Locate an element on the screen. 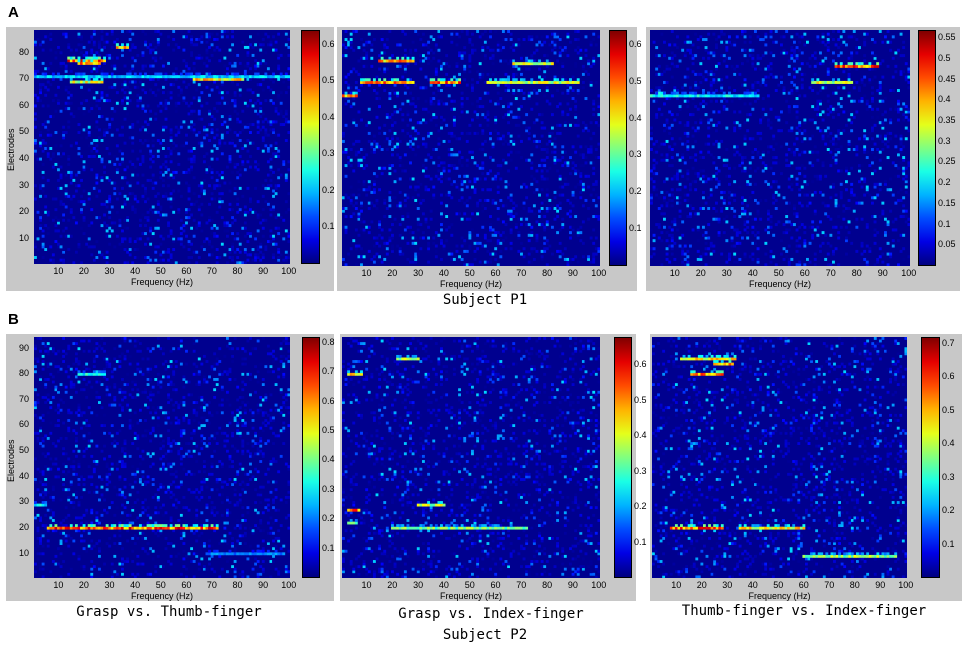 The image size is (963, 651). x-tick-label: 90 is located at coordinates (572, 273).